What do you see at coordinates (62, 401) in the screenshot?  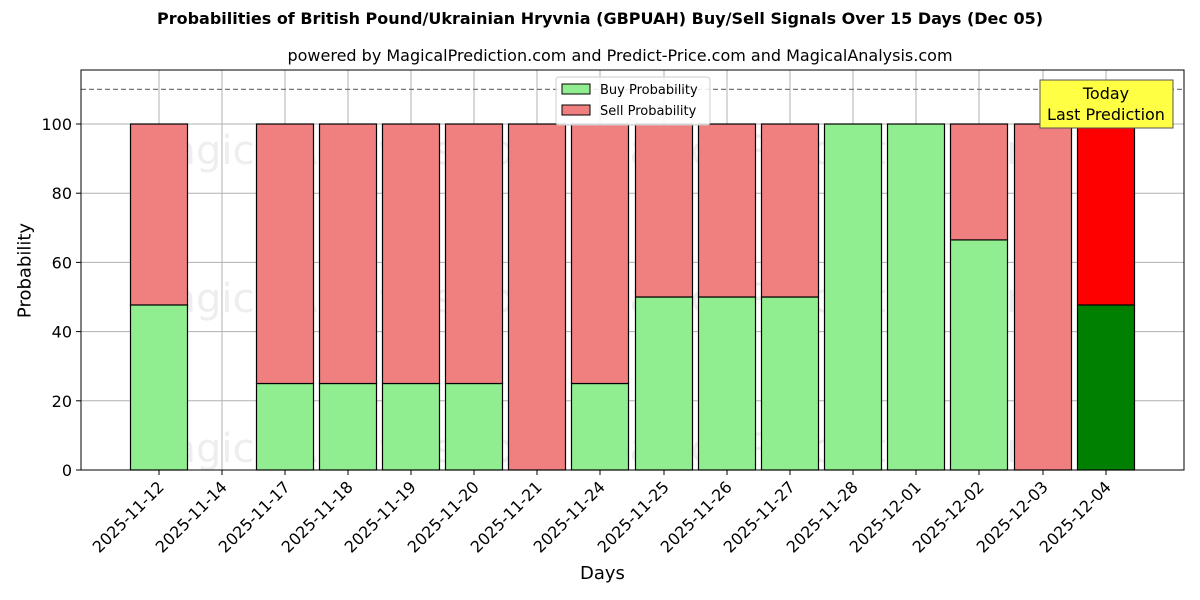 I see `y-tick-label: 20` at bounding box center [62, 401].